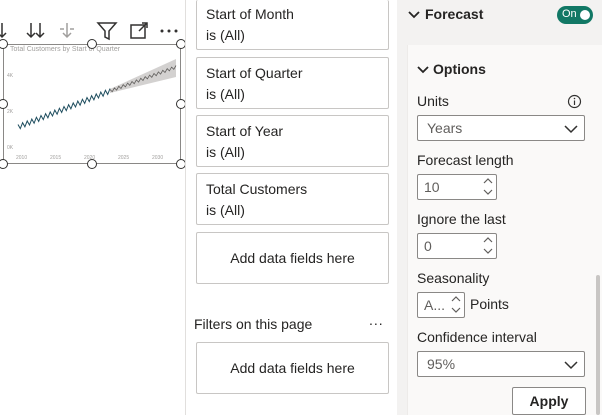  What do you see at coordinates (92, 44) in the screenshot?
I see `resize-handle-top` at bounding box center [92, 44].